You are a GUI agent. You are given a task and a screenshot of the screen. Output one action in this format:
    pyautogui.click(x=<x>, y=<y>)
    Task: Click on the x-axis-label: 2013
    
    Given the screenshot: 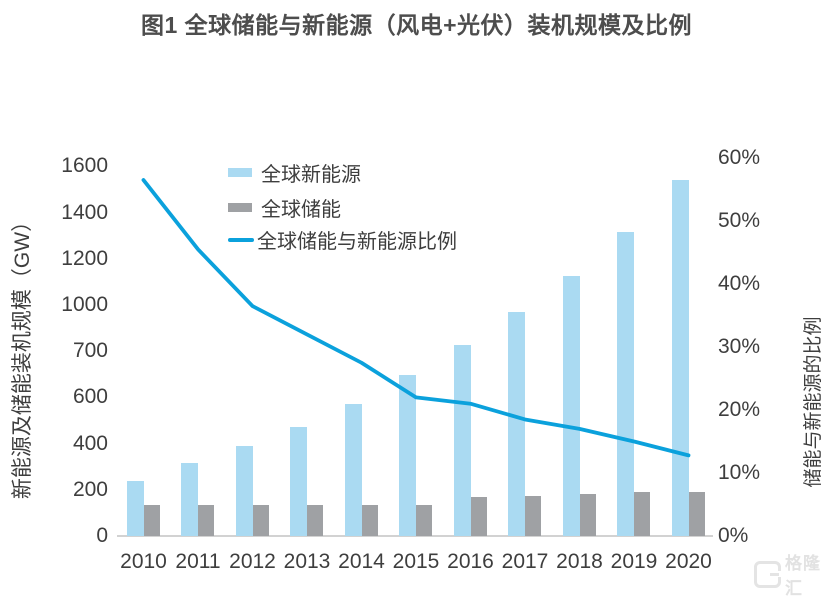 What is the action you would take?
    pyautogui.click(x=307, y=561)
    